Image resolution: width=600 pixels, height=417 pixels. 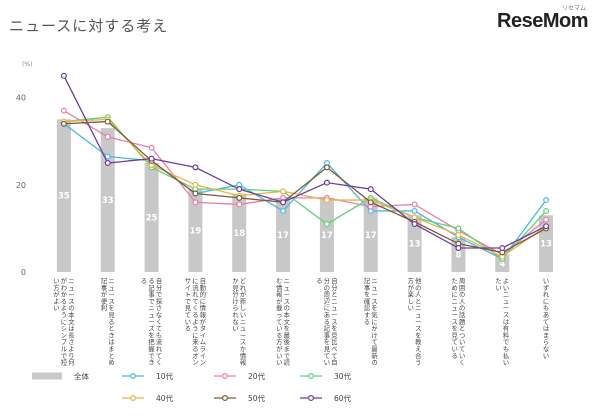 What do you see at coordinates (64, 288) in the screenshot?
I see `category-char: わ` at bounding box center [64, 288].